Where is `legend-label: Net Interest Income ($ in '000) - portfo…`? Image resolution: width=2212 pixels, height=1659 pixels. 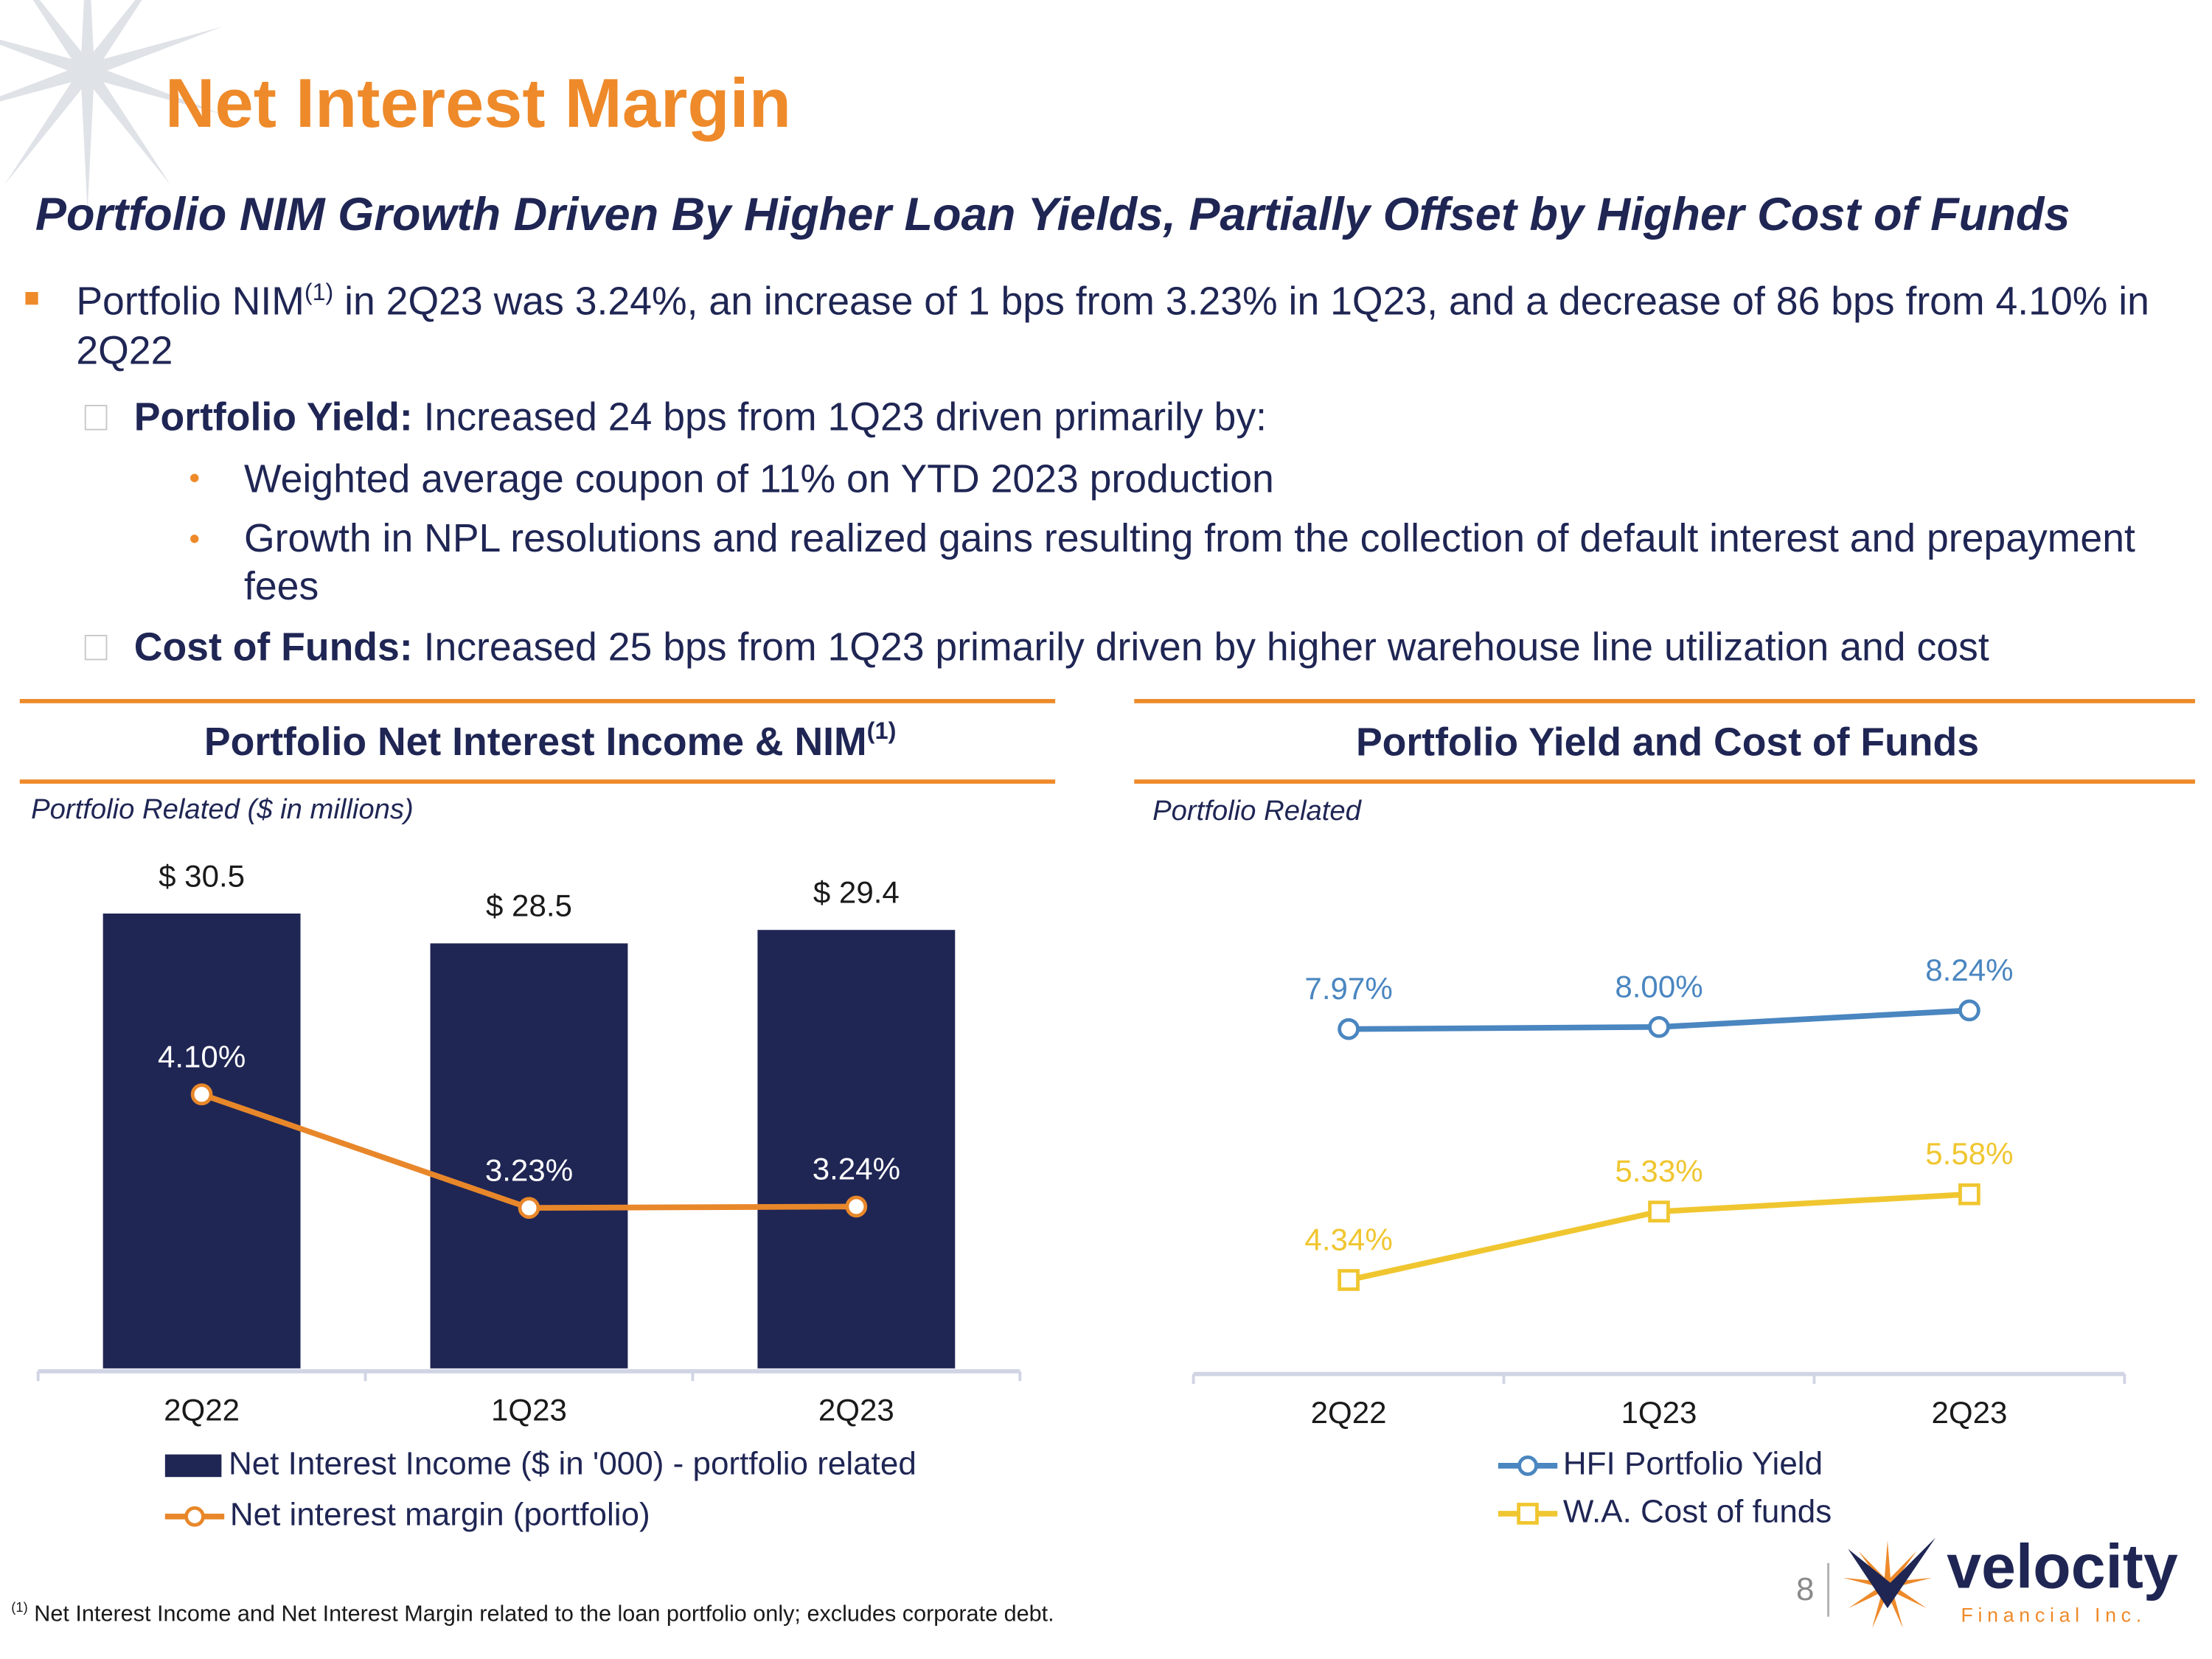 legend-label: Net Interest Income ($ in '000) - portfo… is located at coordinates (573, 1464).